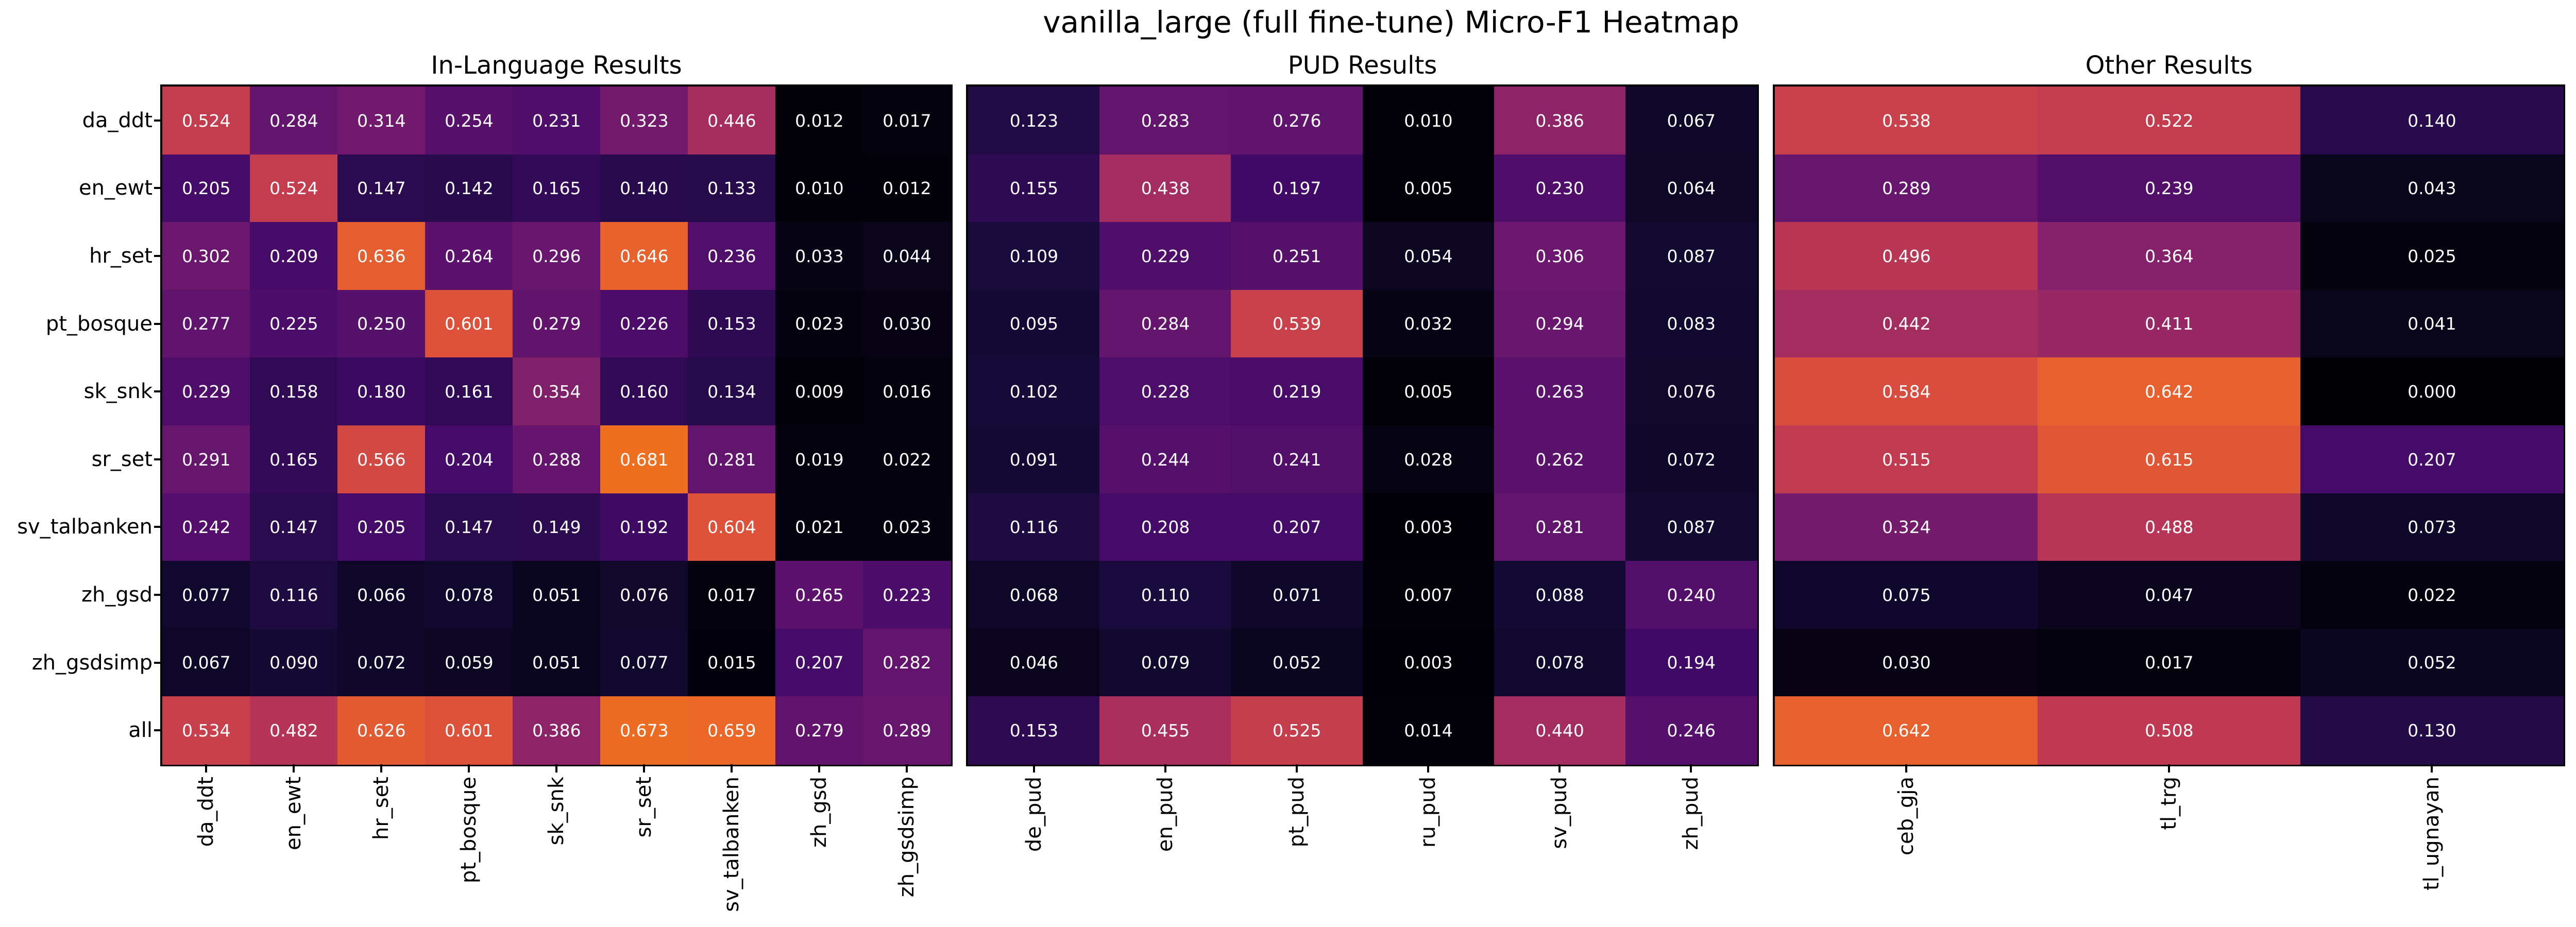 This screenshot has width=2576, height=927. Describe the element at coordinates (1034, 324) in the screenshot. I see `heatmap-cell: 0.095` at that location.